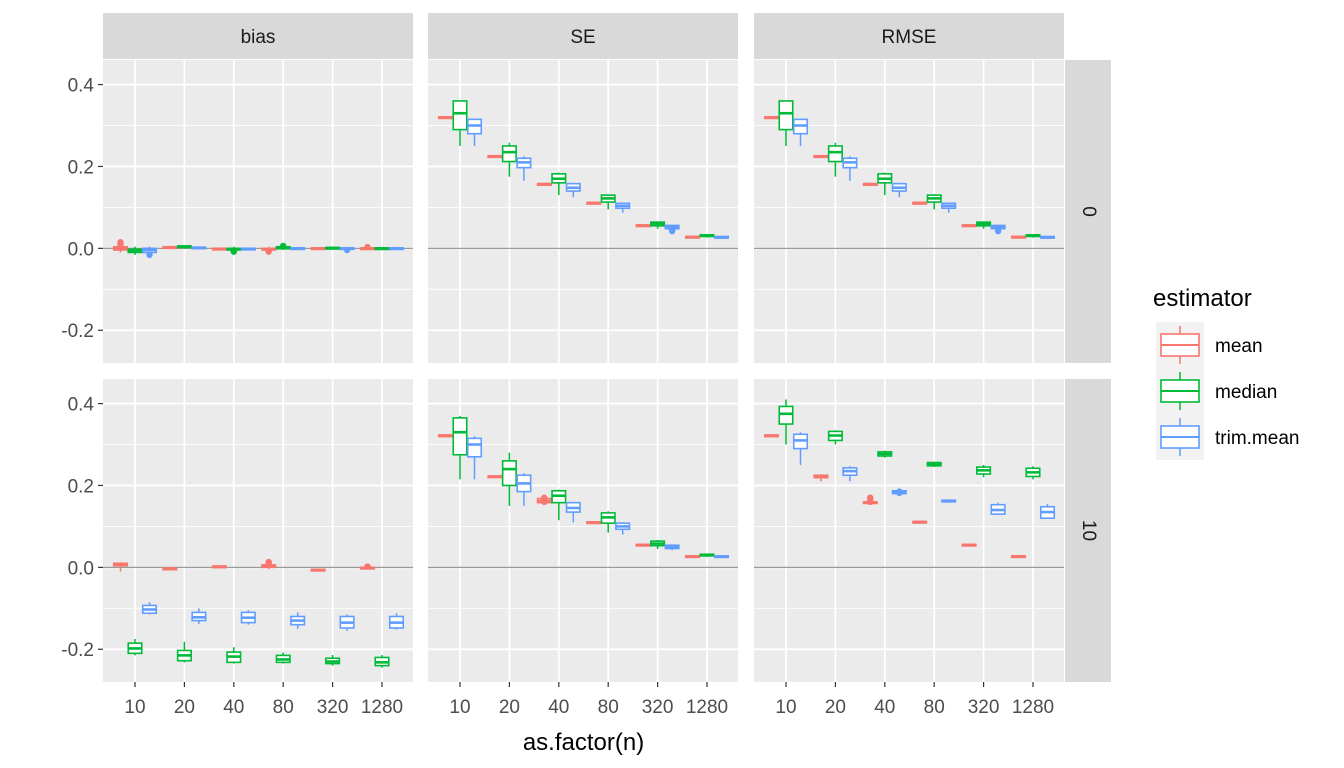 This screenshot has height=768, width=1344. I want to click on strip-bias, so click(258, 36).